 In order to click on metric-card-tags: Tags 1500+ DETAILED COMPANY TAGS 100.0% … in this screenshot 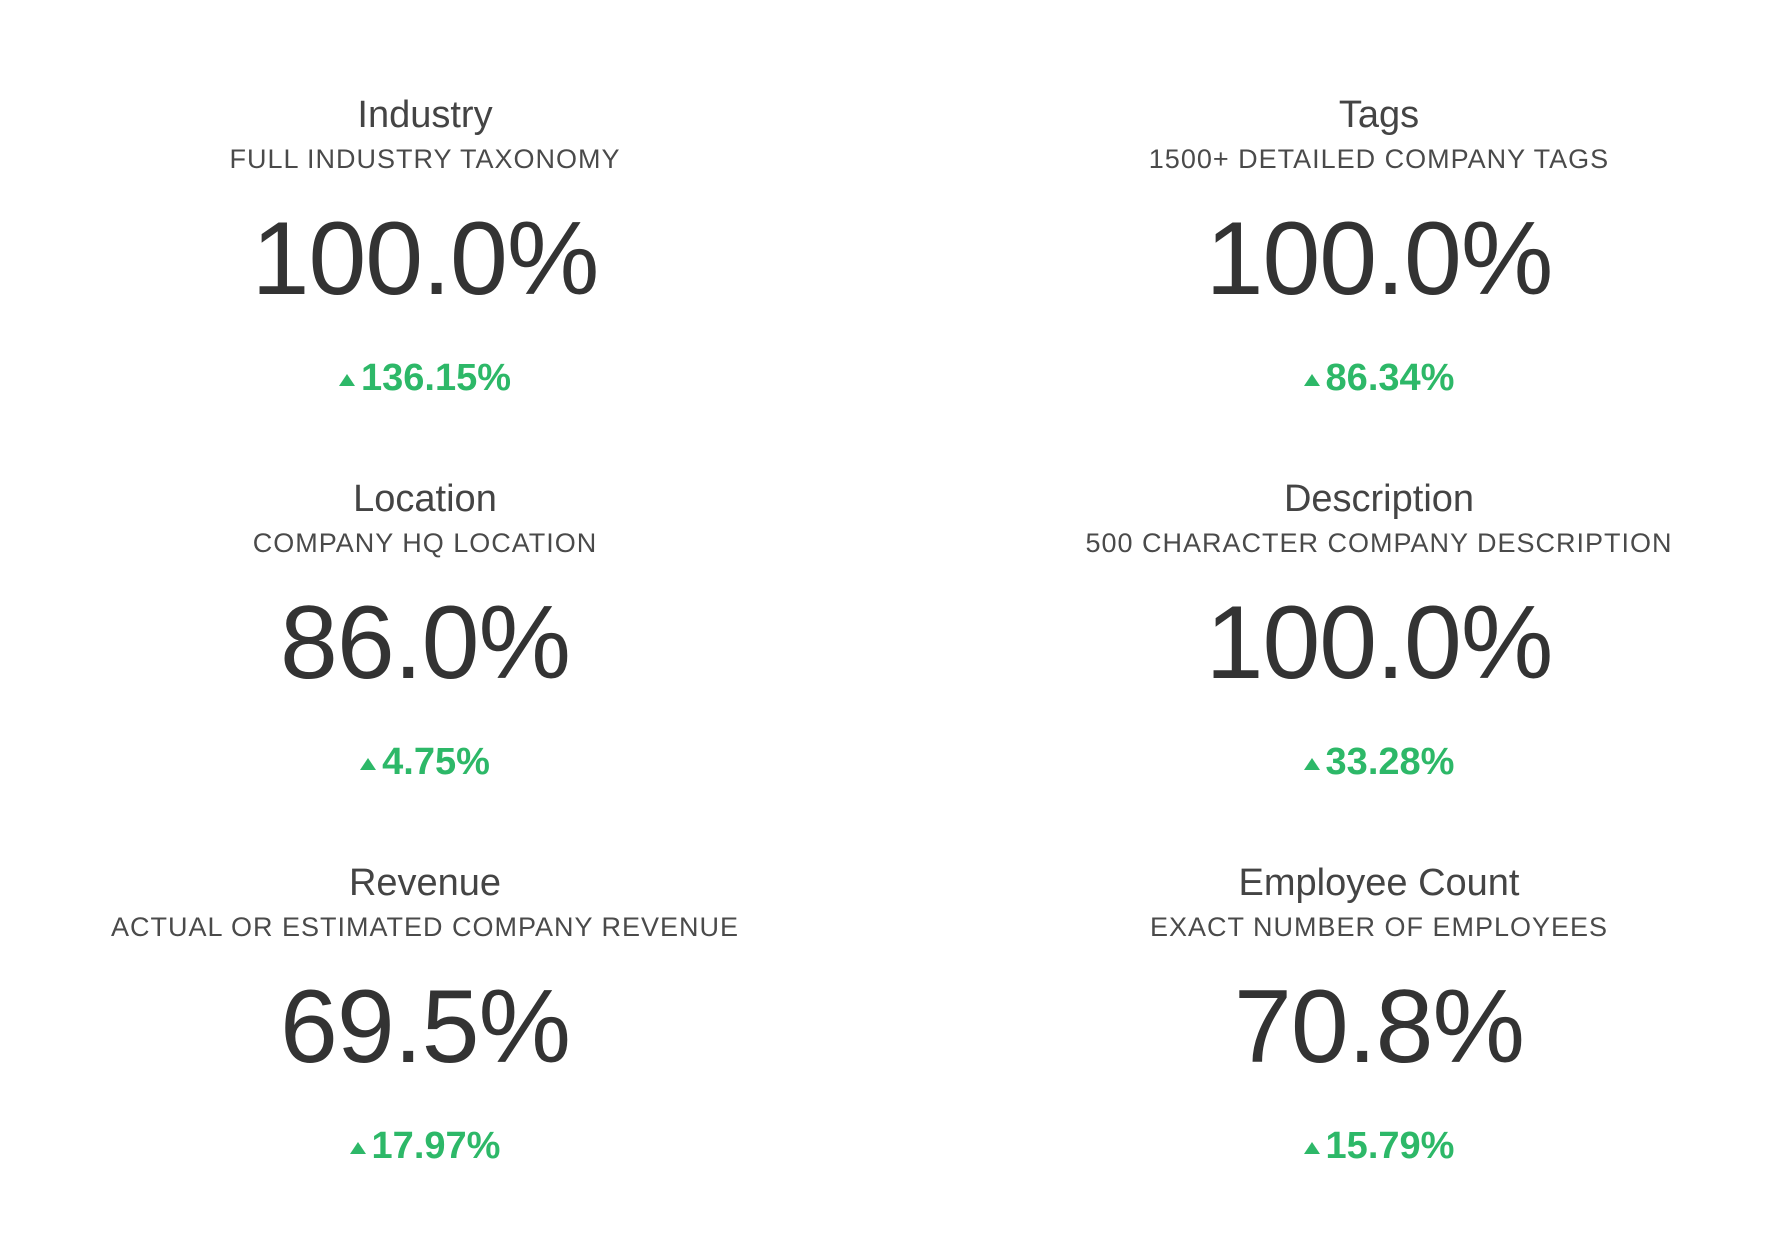, I will do `click(1379, 246)`.